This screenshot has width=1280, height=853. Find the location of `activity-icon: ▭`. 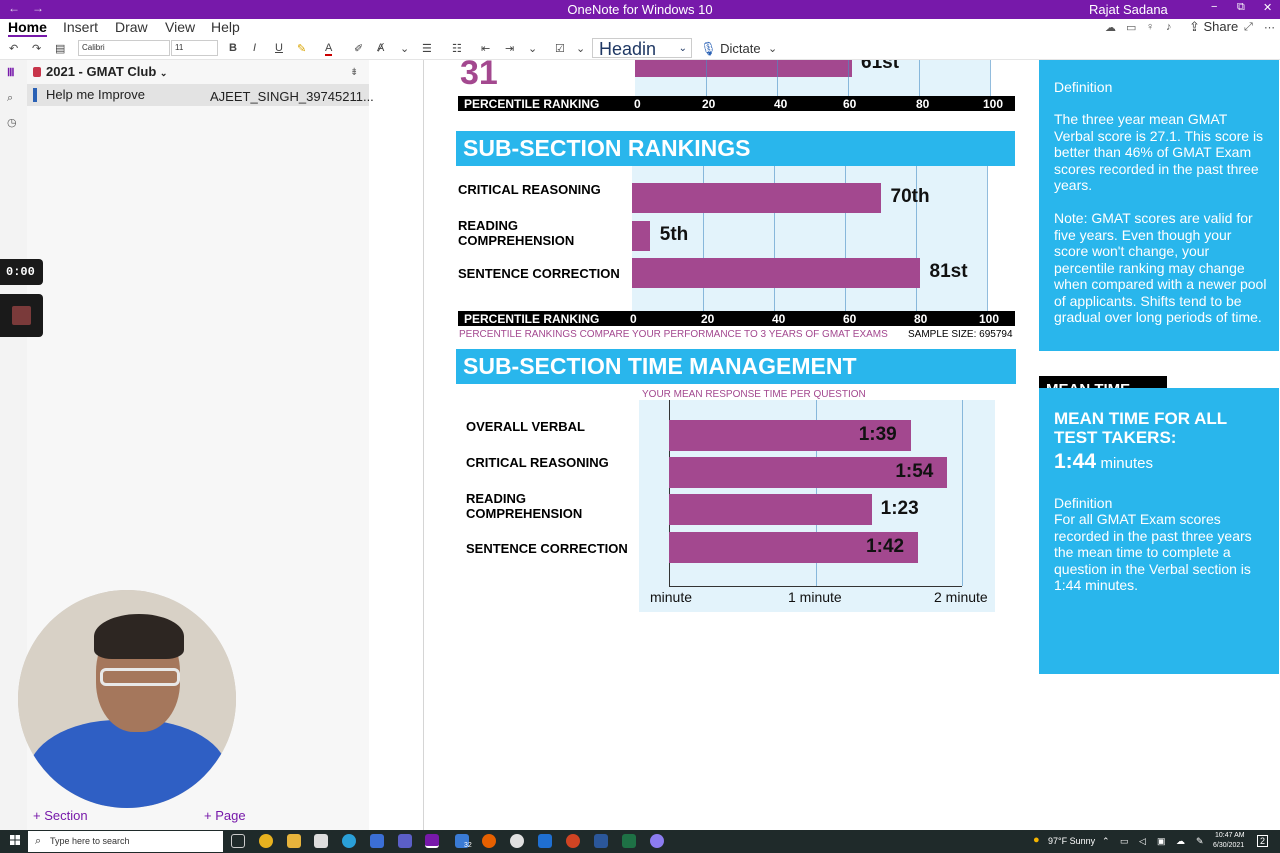

activity-icon: ▭ is located at coordinates (1131, 28).